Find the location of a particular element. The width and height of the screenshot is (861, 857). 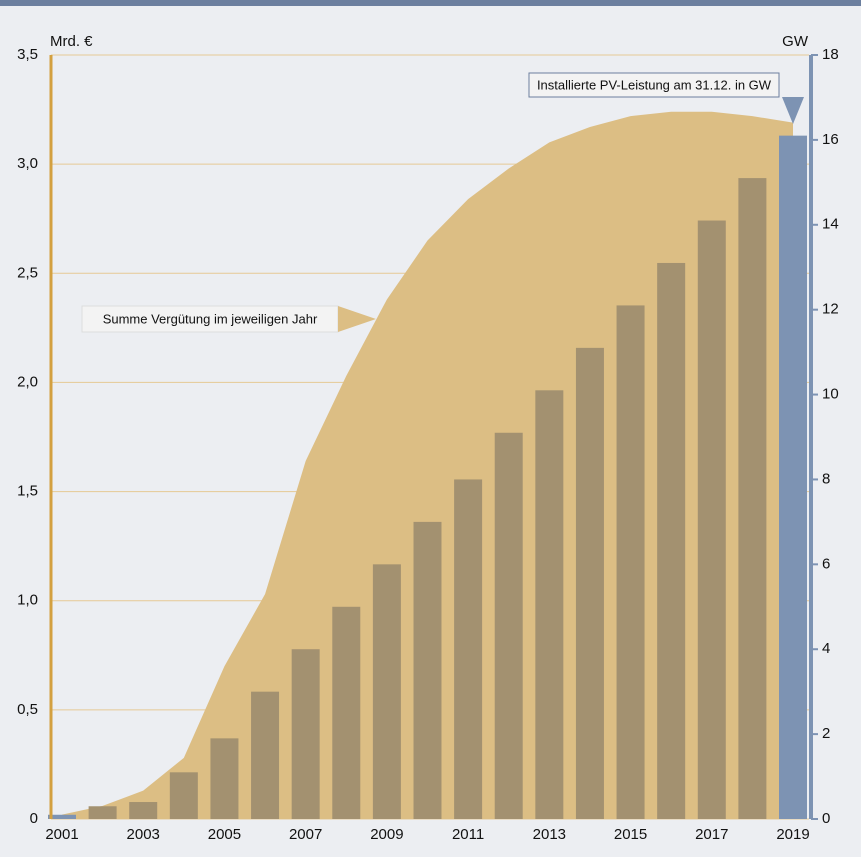

y-tick-label: 0 is located at coordinates (34, 818).